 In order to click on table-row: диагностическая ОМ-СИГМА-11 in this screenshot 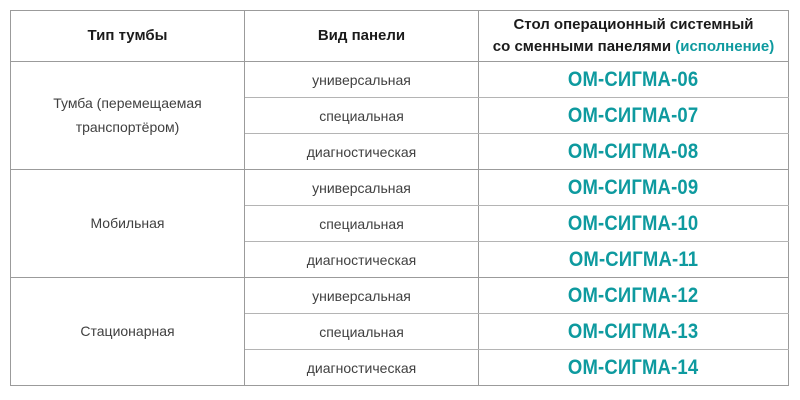, I will do `click(400, 259)`.